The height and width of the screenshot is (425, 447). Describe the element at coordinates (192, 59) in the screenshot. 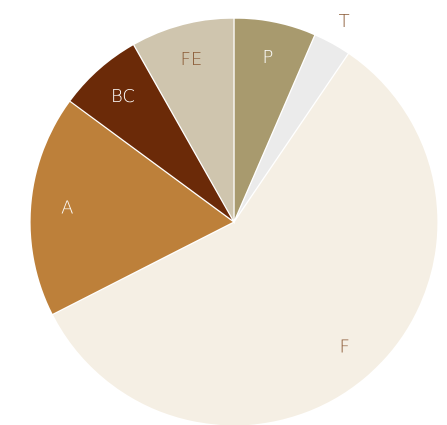

I see `slice-label: FE` at that location.